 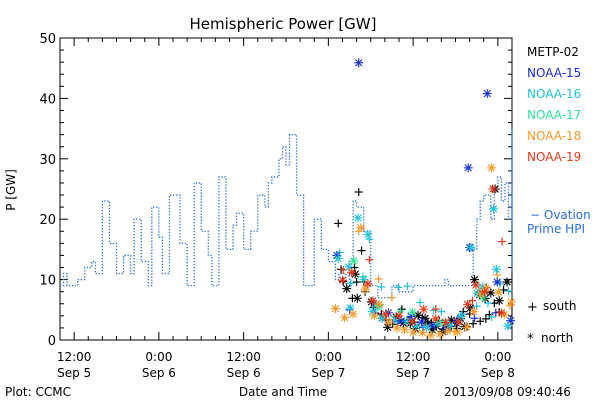 I want to click on legend-entry-metp-02: METP-02, so click(x=553, y=52).